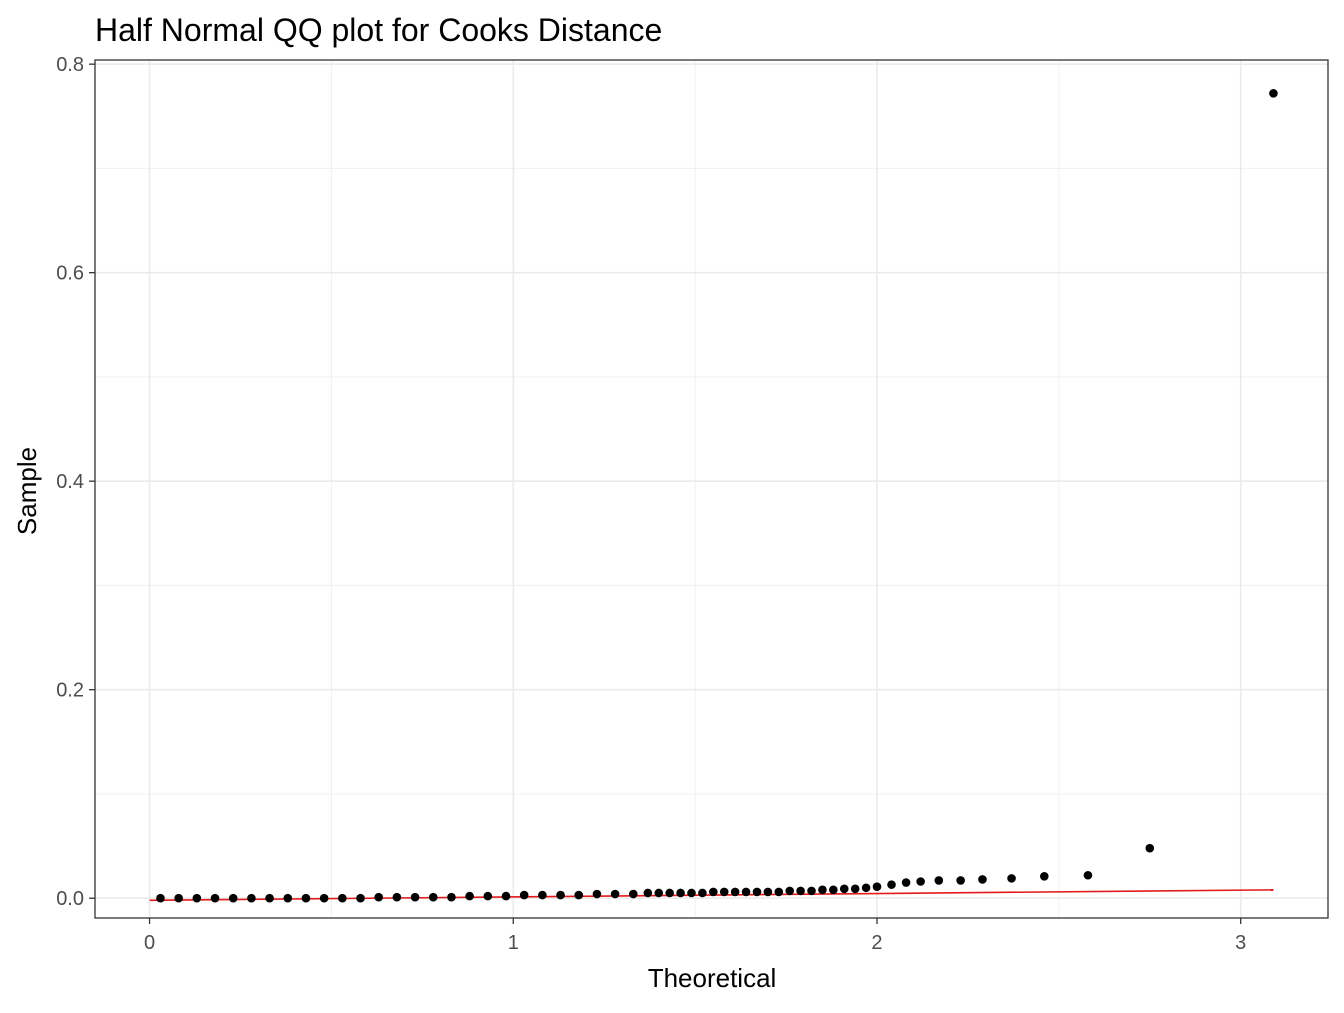 This screenshot has width=1344, height=1013. What do you see at coordinates (712, 978) in the screenshot?
I see `x-axis-title: Theoretical` at bounding box center [712, 978].